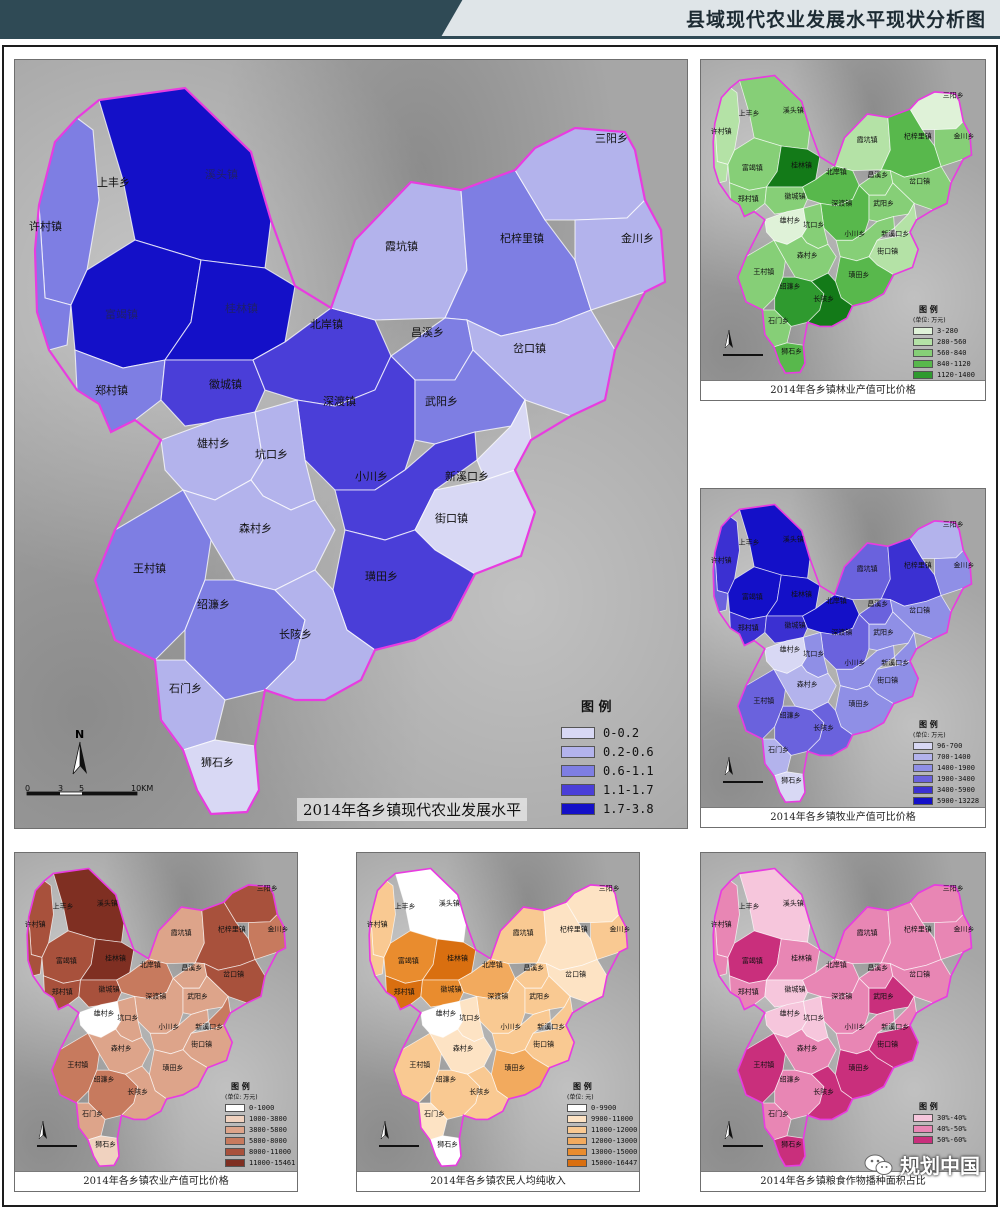 The height and width of the screenshot is (1209, 1000). I want to click on main-legend-title: 图 例, so click(596, 707).